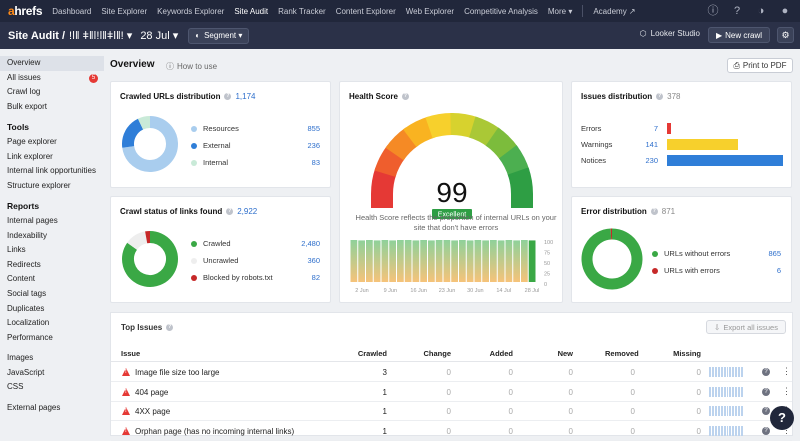 The height and width of the screenshot is (441, 800). What do you see at coordinates (786, 391) in the screenshot?
I see `more-icon: ⋮` at bounding box center [786, 391].